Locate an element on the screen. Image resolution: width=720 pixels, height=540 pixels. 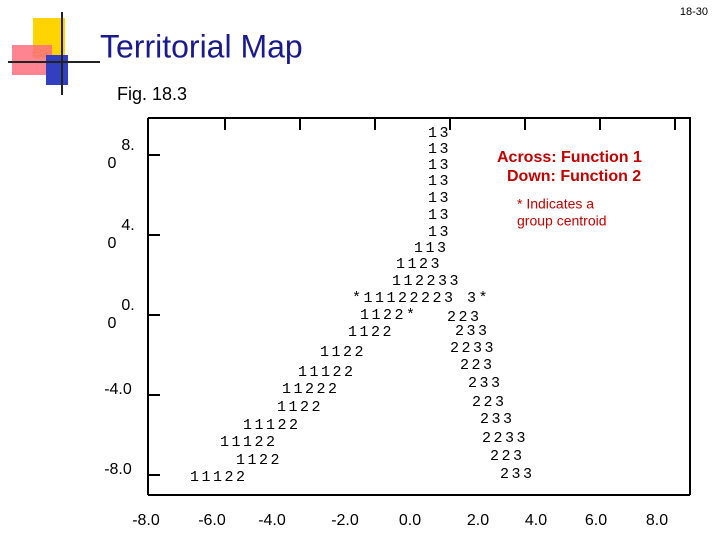
x-label: 4.0 is located at coordinates (536, 520).